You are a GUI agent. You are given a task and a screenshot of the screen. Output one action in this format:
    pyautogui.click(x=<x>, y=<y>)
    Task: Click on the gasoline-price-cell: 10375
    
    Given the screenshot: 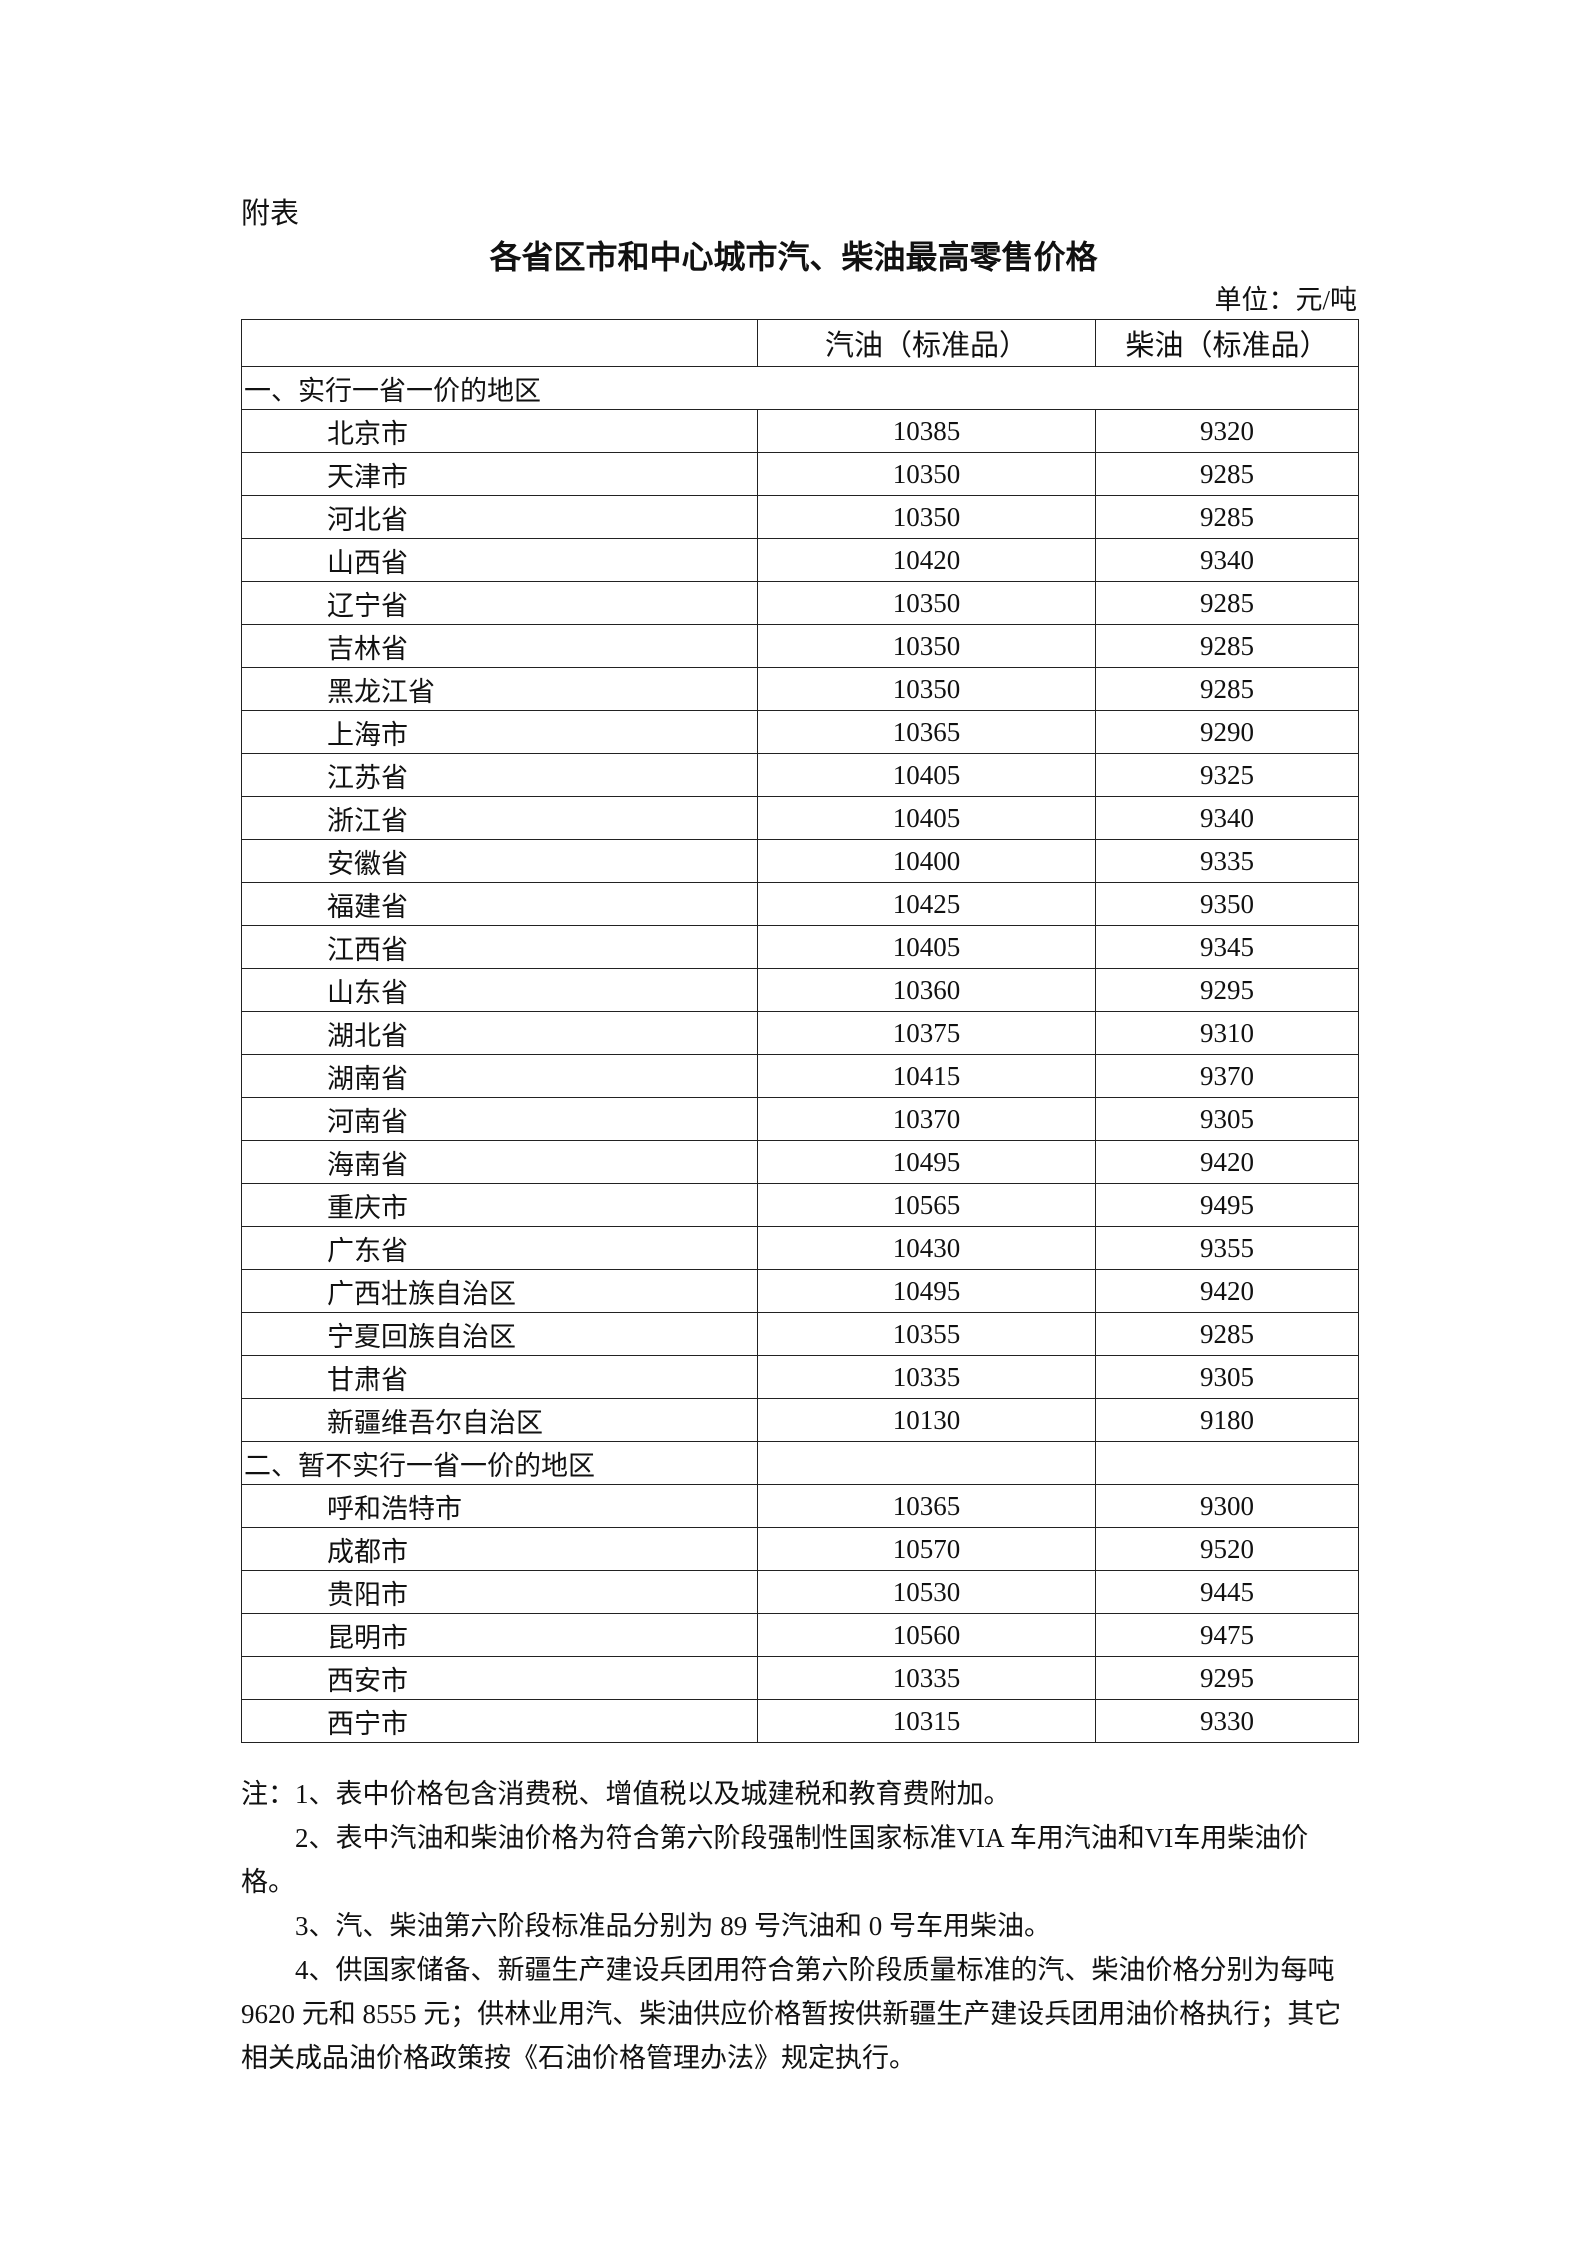 What is the action you would take?
    pyautogui.click(x=926, y=1033)
    